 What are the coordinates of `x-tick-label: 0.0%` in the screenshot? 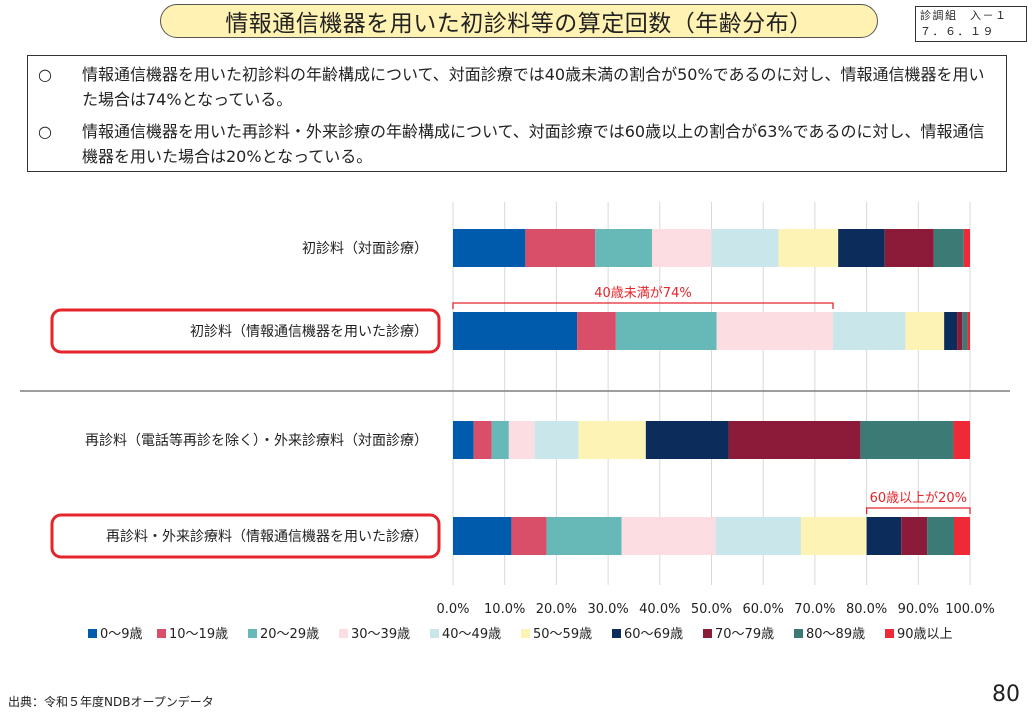 It's located at (452, 609).